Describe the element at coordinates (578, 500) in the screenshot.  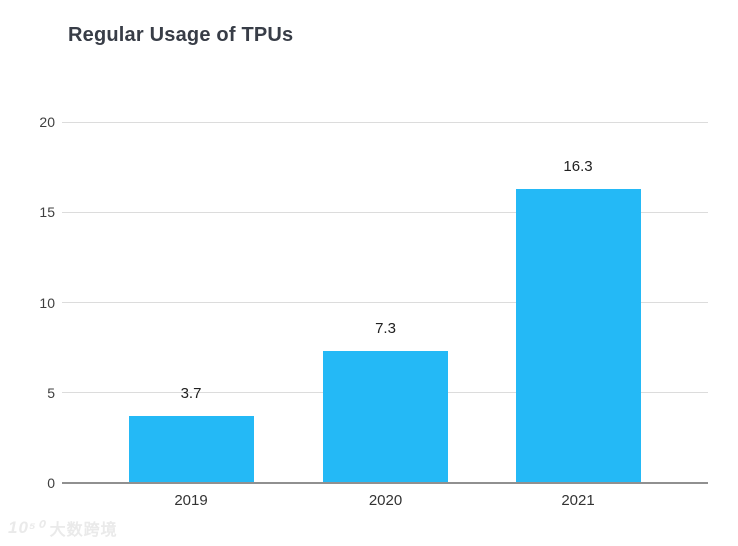
I see `x-axis-tick-label: 2021` at that location.